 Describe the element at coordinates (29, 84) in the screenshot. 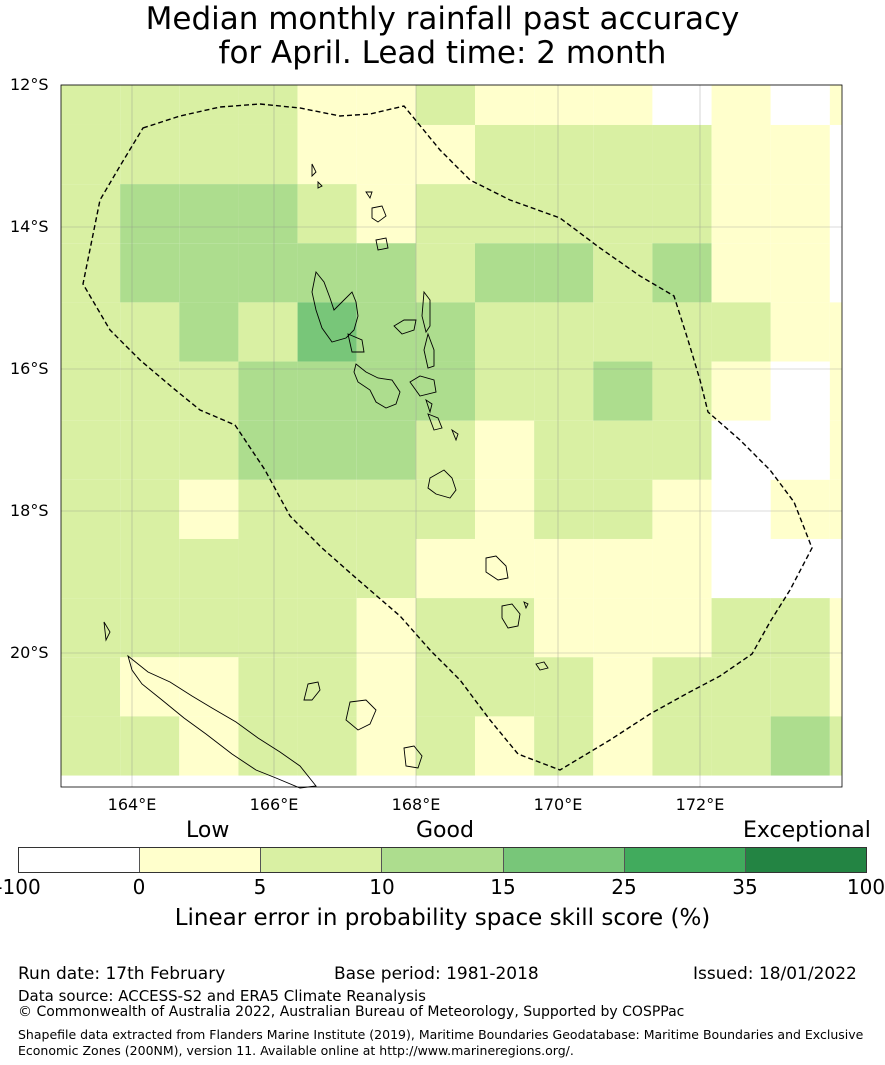

I see `lat-label-12s: 12°S` at that location.